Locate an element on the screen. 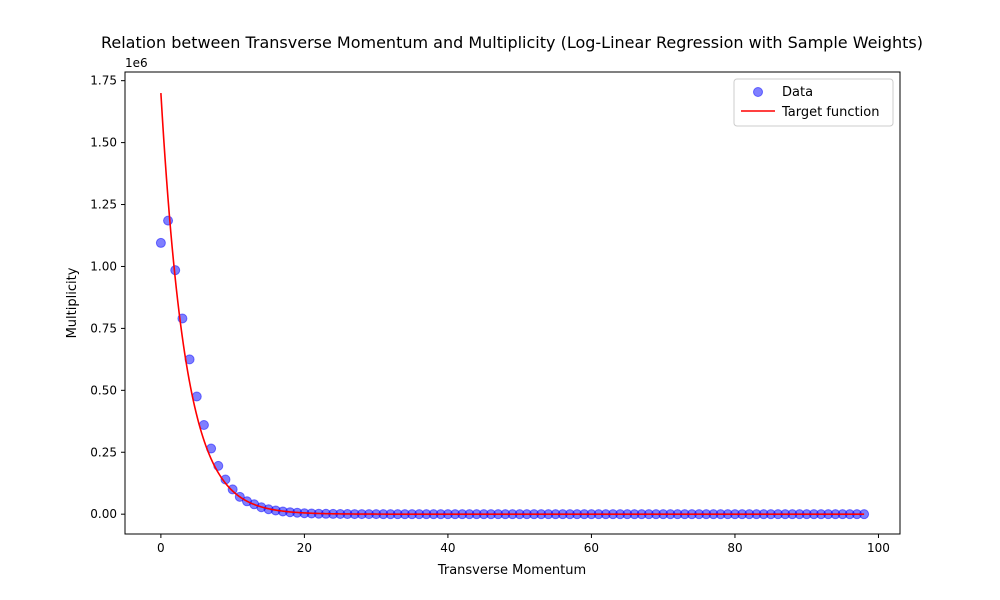 The height and width of the screenshot is (600, 1000). x-tick-label: 60 is located at coordinates (591, 548).